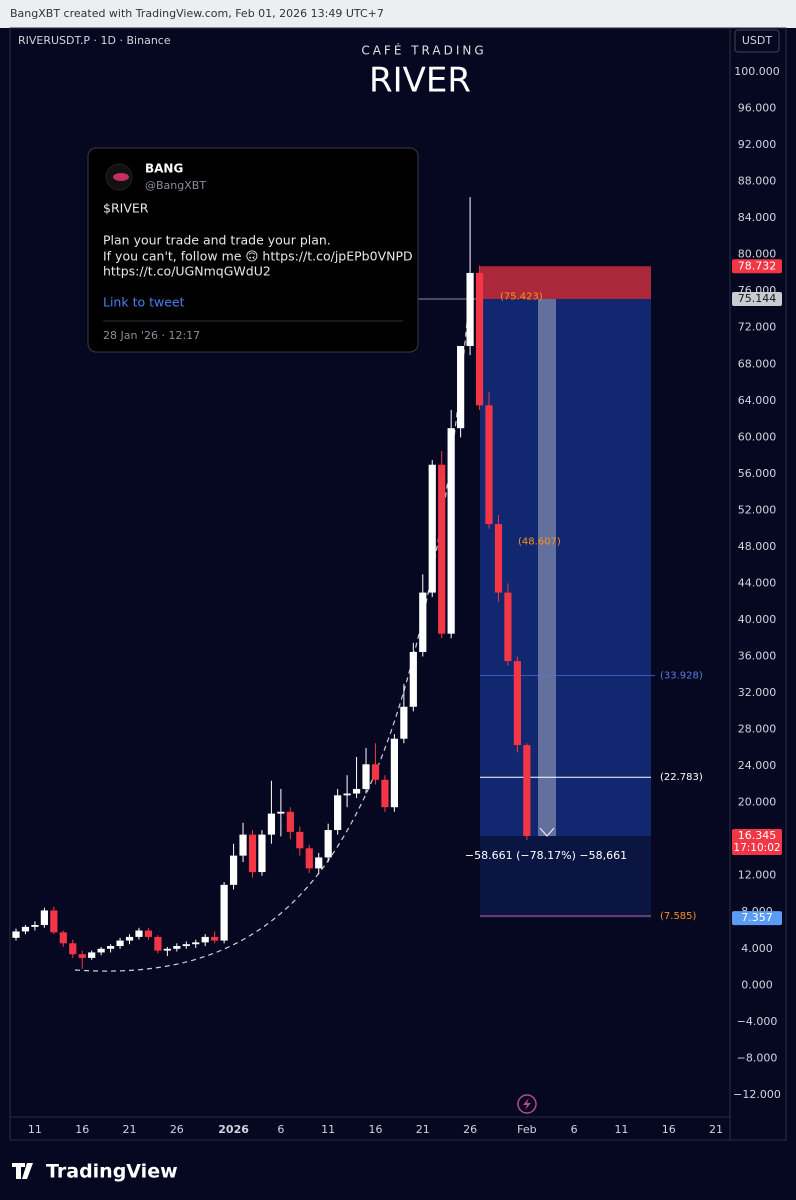 This screenshot has height=1200, width=796. Describe the element at coordinates (681, 675) in the screenshot. I see `level-label: (33.928)` at that location.